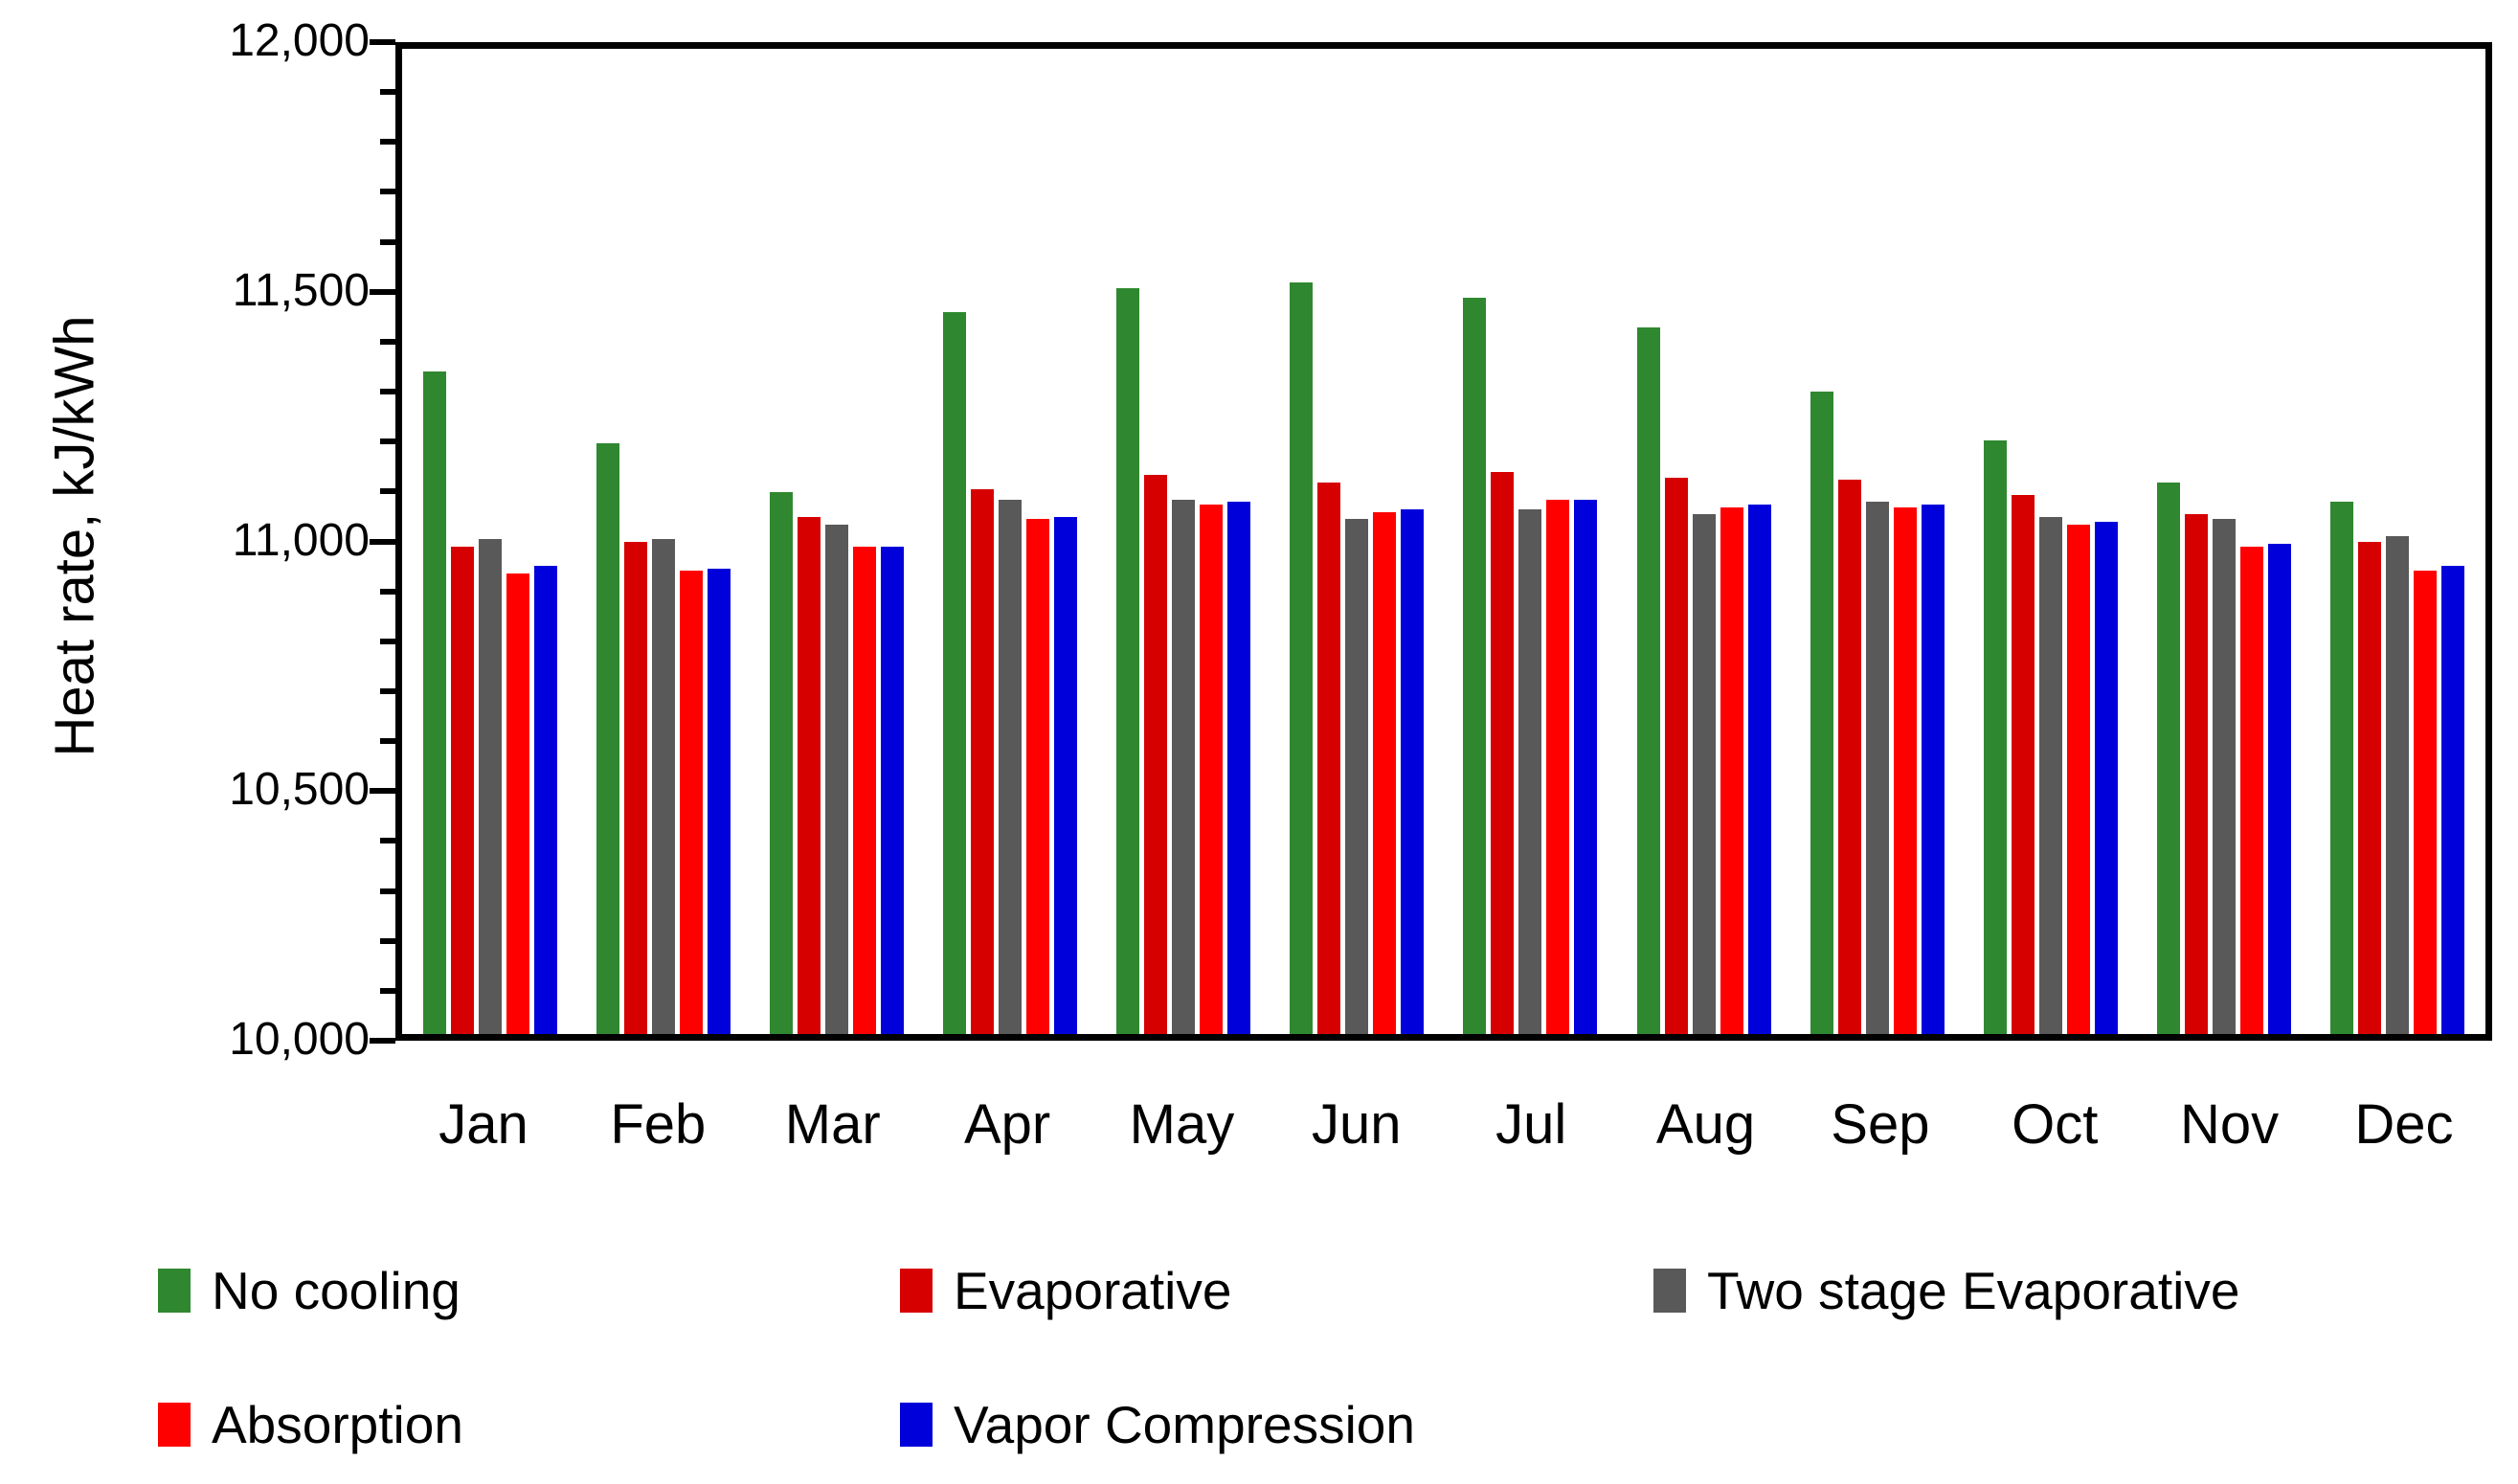  Describe the element at coordinates (1530, 771) in the screenshot. I see `bar-two-stage-evaporative-jul` at that location.